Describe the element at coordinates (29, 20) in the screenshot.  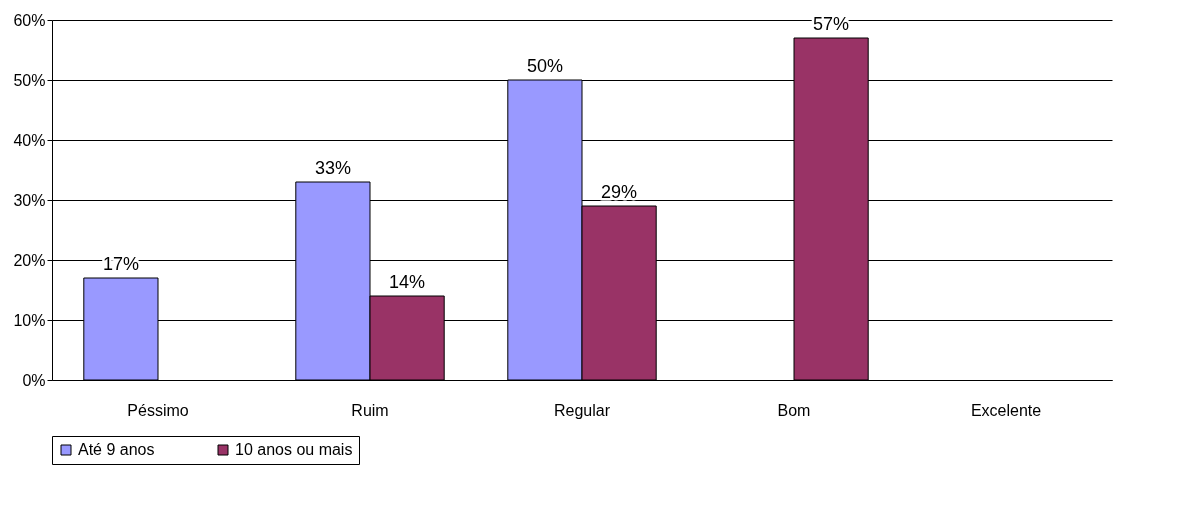
I see `y-tick-label: 60%` at that location.